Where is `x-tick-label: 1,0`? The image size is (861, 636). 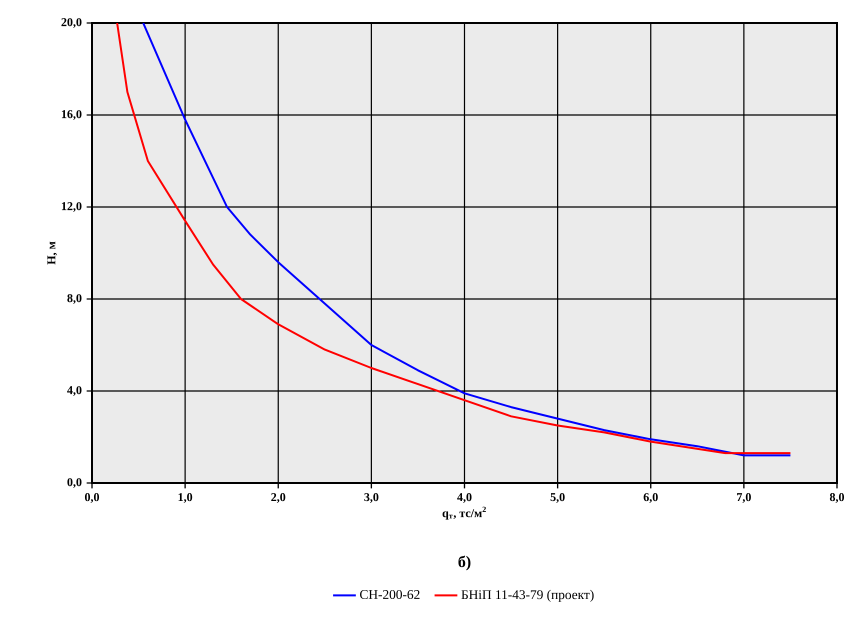 x-tick-label: 1,0 is located at coordinates (185, 498).